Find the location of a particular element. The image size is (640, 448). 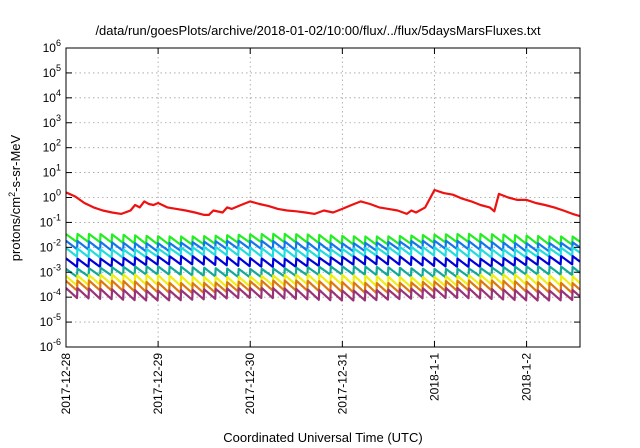

x-tick-label: 2017-12-29 is located at coordinates (158, 384).